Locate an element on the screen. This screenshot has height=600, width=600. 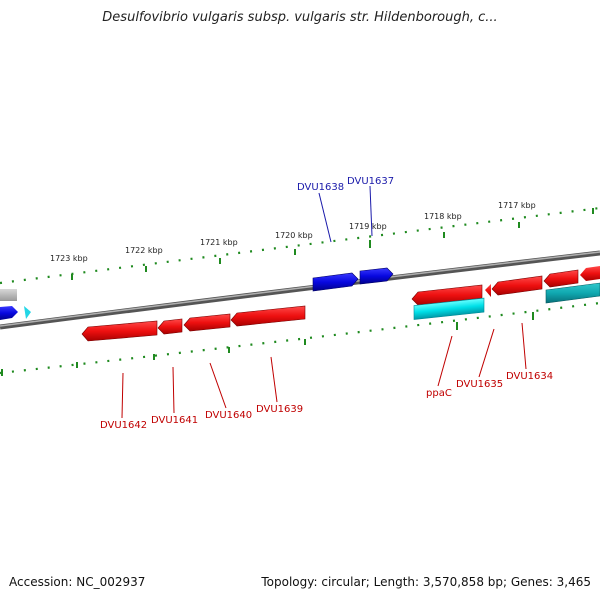
genome-backbone is located at coordinates (300, 290).